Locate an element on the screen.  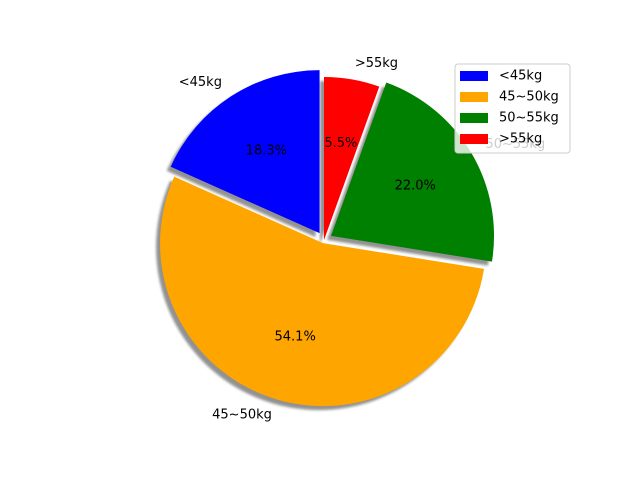
legend-swatch-55kg is located at coordinates (474, 139).